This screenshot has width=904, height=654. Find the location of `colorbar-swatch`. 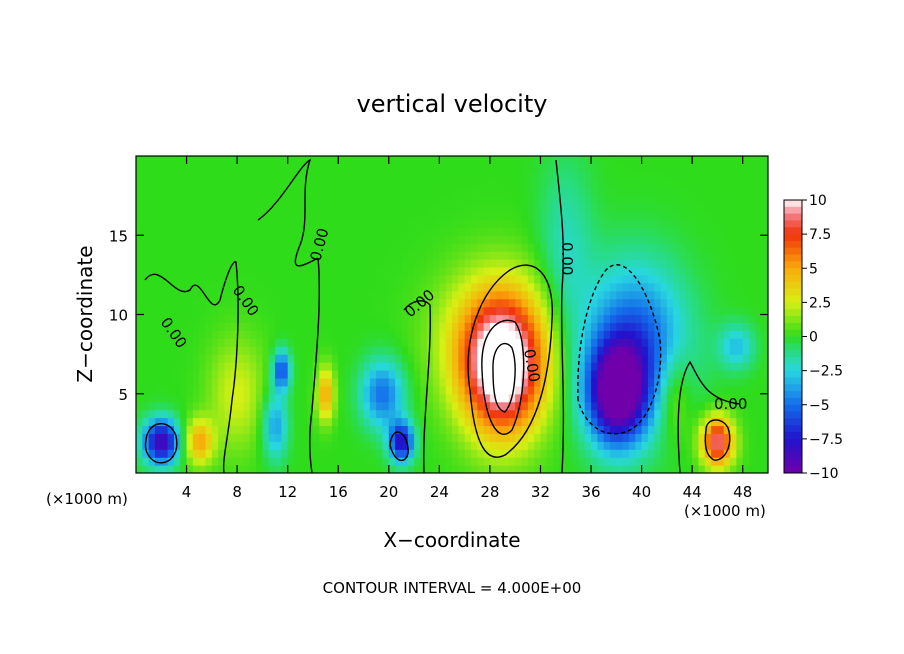

colorbar-swatch is located at coordinates (793, 422).